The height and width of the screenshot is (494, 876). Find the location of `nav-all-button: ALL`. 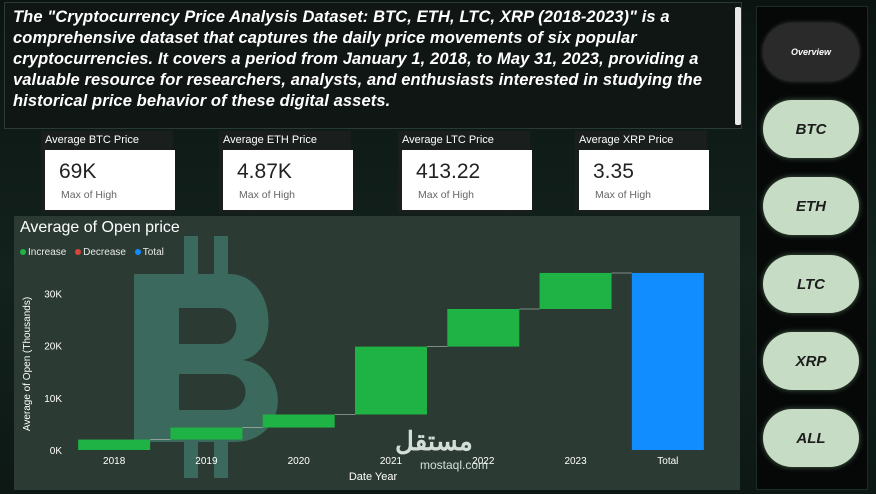

nav-all-button: ALL is located at coordinates (811, 438).